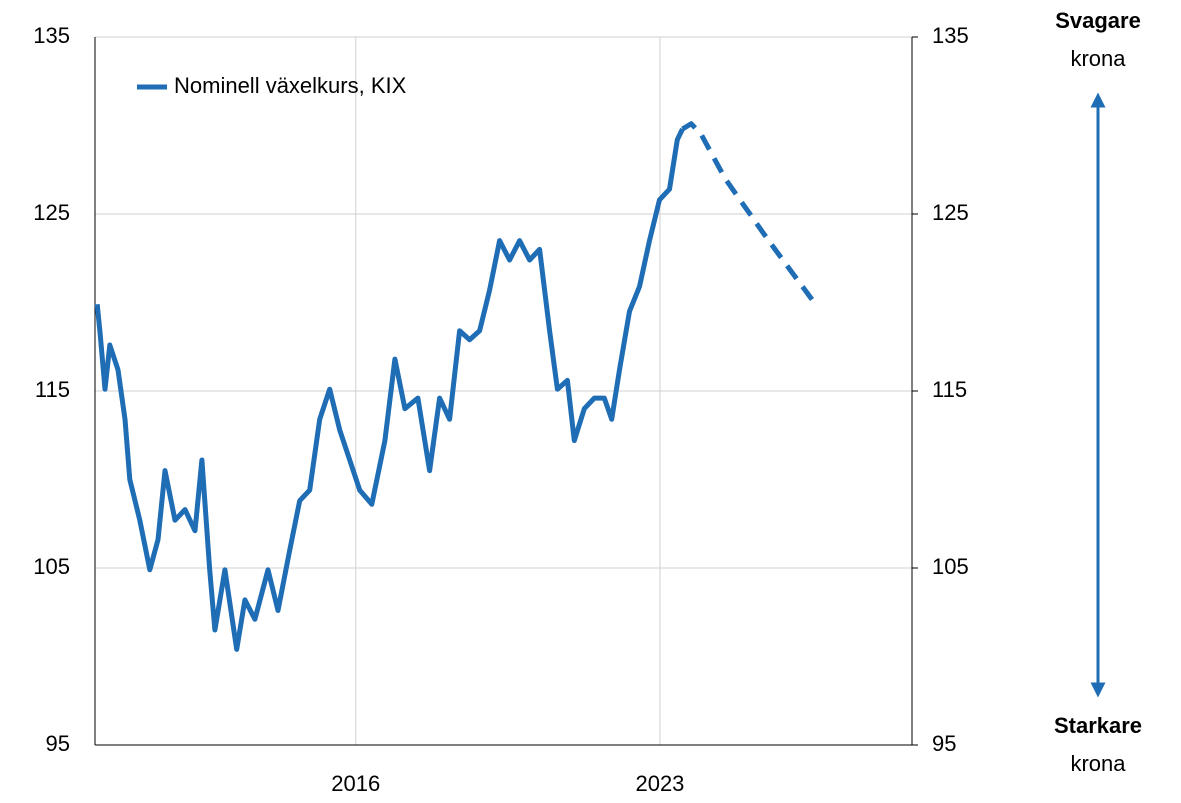 This screenshot has width=1181, height=803. Describe the element at coordinates (949, 389) in the screenshot. I see `y2-tick-label: 115` at that location.